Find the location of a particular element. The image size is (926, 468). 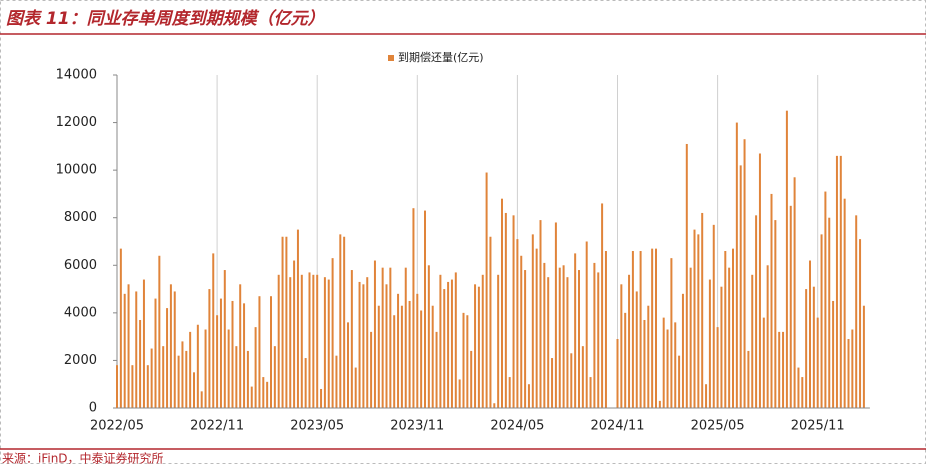

y-tick-label: 12000 is located at coordinates (76, 122).